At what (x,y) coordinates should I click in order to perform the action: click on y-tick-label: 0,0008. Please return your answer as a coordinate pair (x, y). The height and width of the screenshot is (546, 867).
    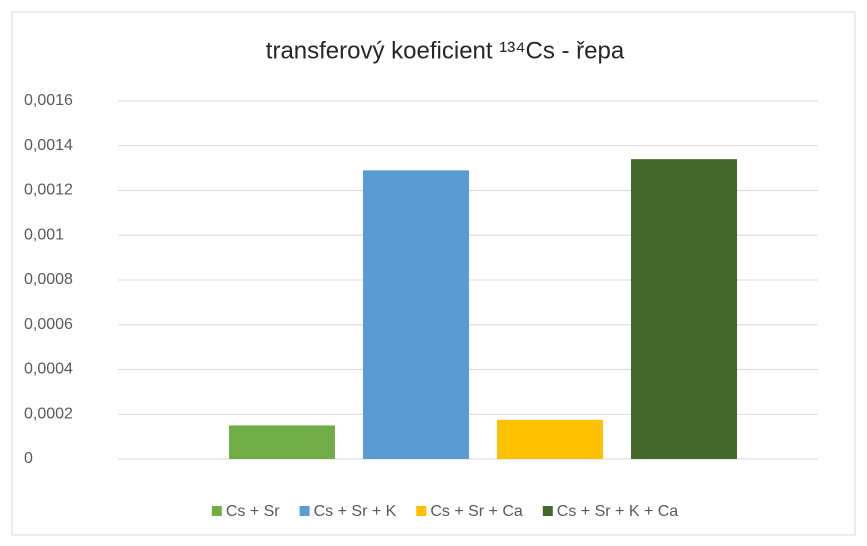
    Looking at the image, I should click on (48, 279).